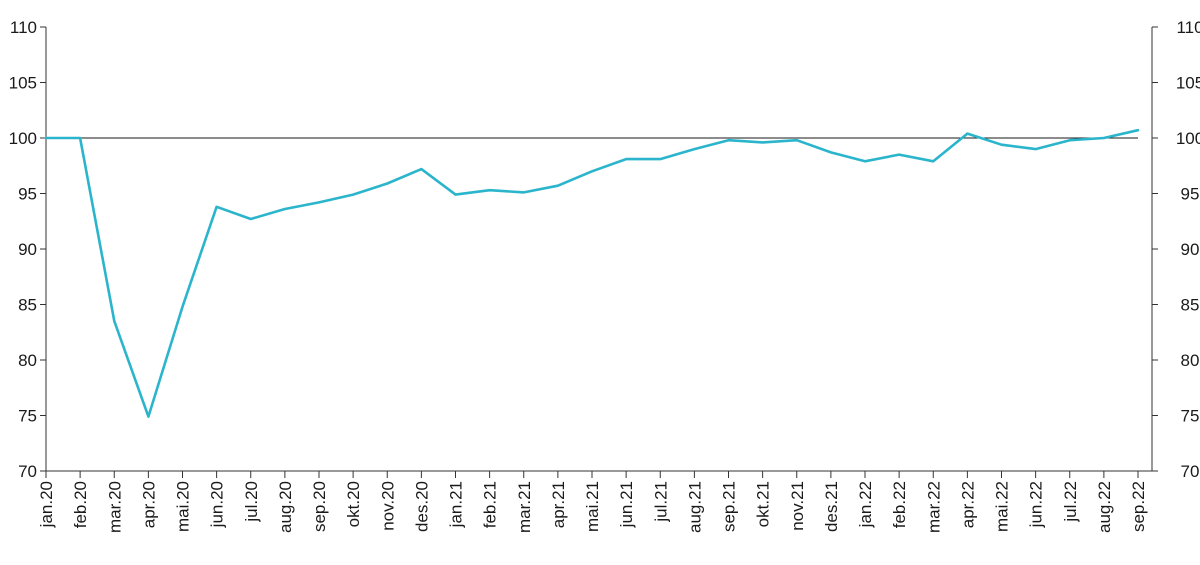 The height and width of the screenshot is (565, 1200). Describe the element at coordinates (1190, 360) in the screenshot. I see `y-tick-label-right: 80` at that location.